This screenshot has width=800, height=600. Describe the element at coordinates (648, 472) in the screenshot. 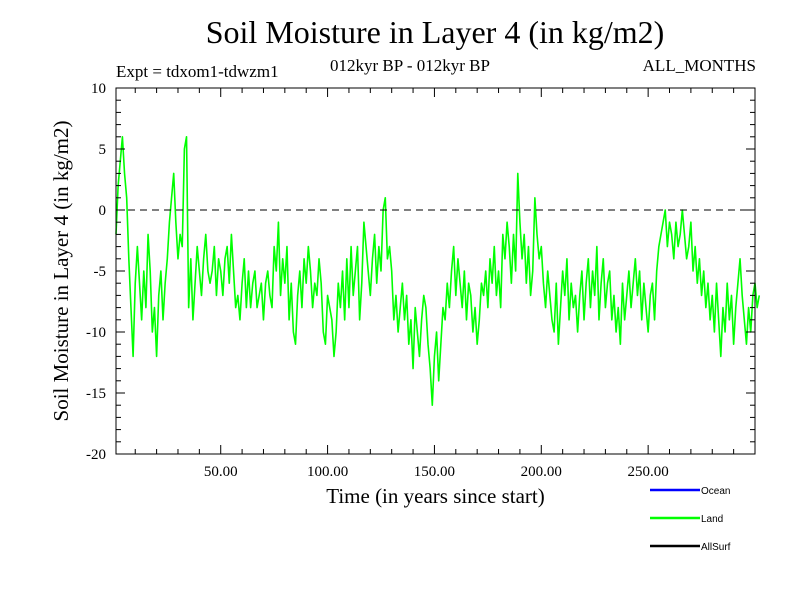

I see `x-tick-label: 250.00` at that location.